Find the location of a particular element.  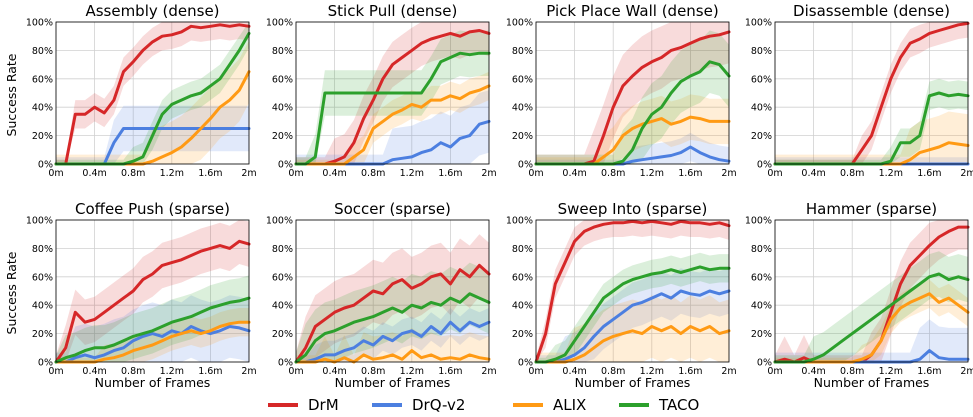

subplot-title: Disassemble (dense) is located at coordinates (871, 11).